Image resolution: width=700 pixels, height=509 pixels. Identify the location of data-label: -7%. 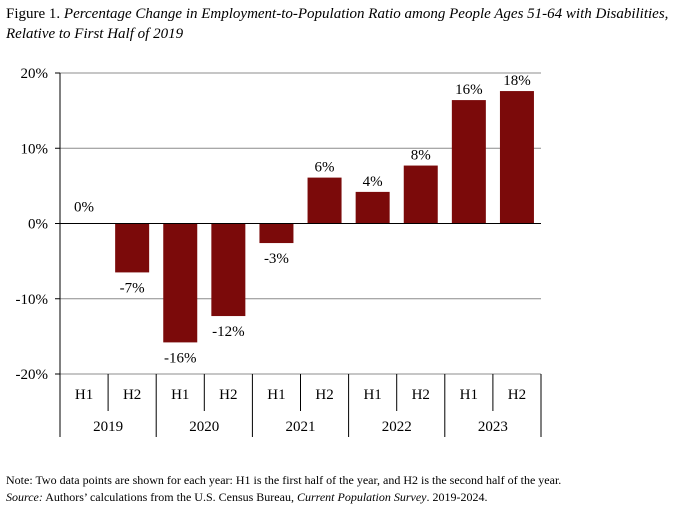
(132, 288).